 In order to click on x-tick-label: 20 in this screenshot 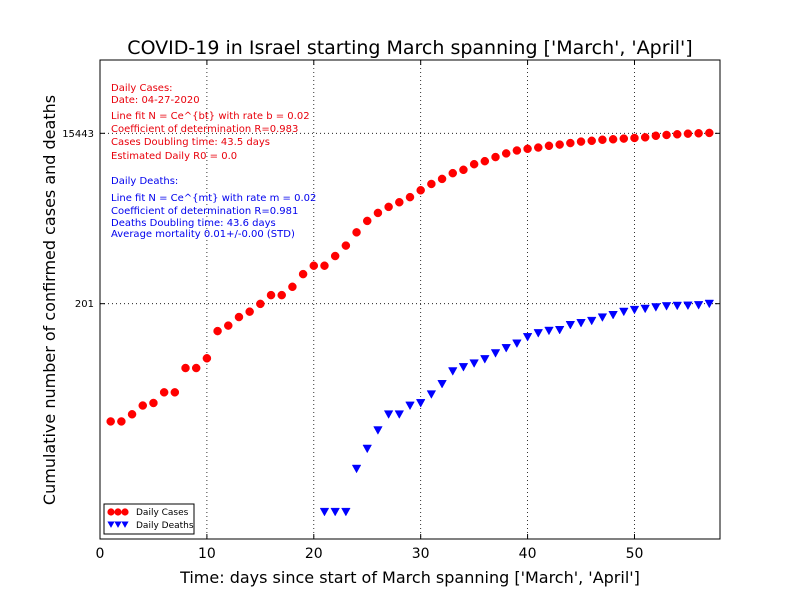, I will do `click(314, 554)`.